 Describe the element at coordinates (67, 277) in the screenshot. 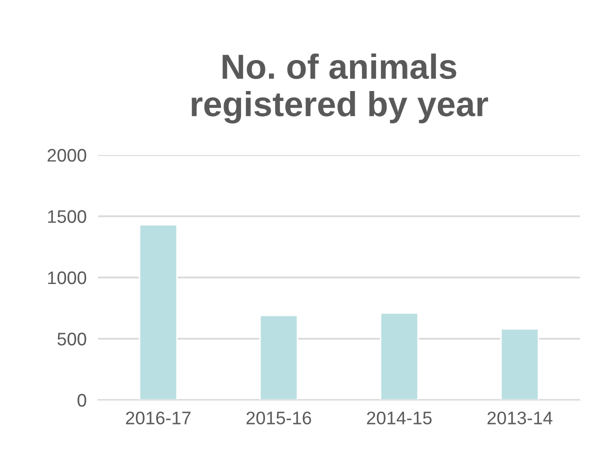

I see `y-tick-label: 1000` at that location.